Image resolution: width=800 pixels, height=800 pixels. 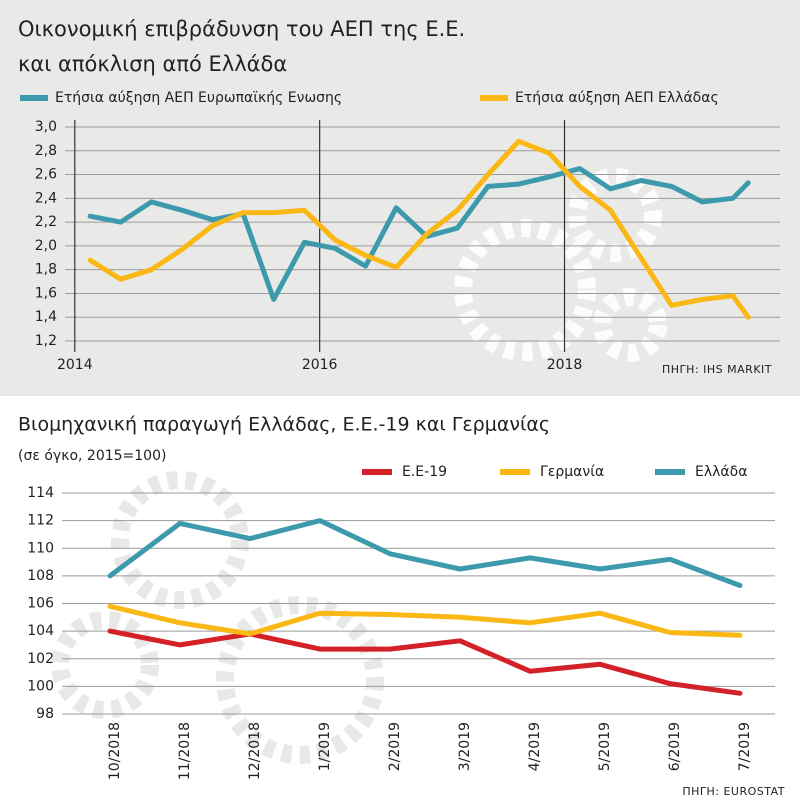 What do you see at coordinates (46, 222) in the screenshot?
I see `y-tick-label: 2,2` at bounding box center [46, 222].